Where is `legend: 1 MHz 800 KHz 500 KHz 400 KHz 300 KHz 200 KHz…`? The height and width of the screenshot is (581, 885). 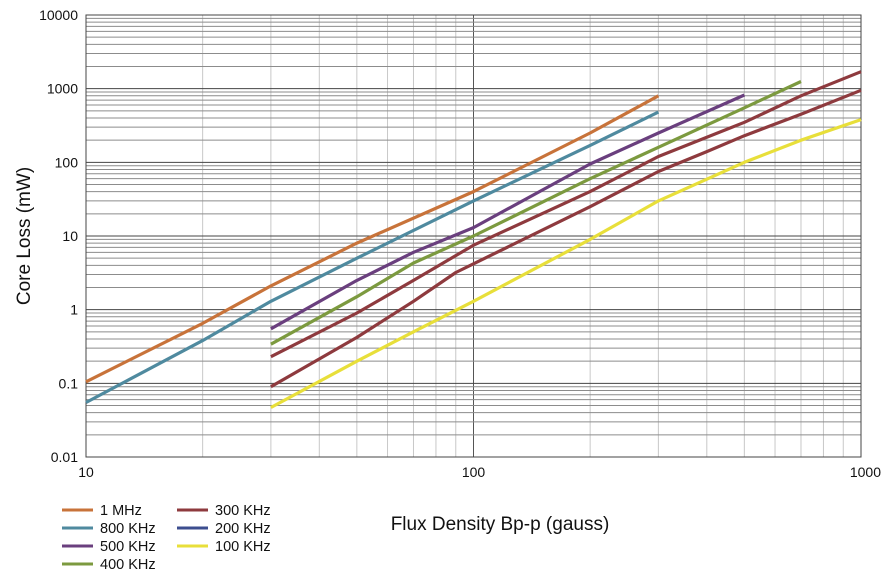
legend: 1 MHz 800 KHz 500 KHz 400 KHz 300 KHz 200 KHz… is located at coordinates (166, 538).